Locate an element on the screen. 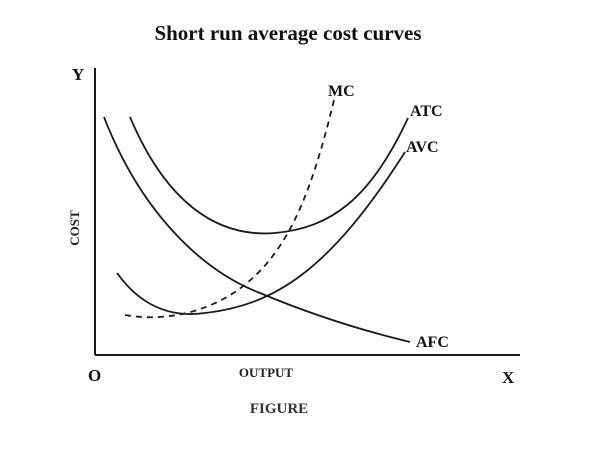 The width and height of the screenshot is (600, 450). figure-caption: FIGURE is located at coordinates (279, 409).